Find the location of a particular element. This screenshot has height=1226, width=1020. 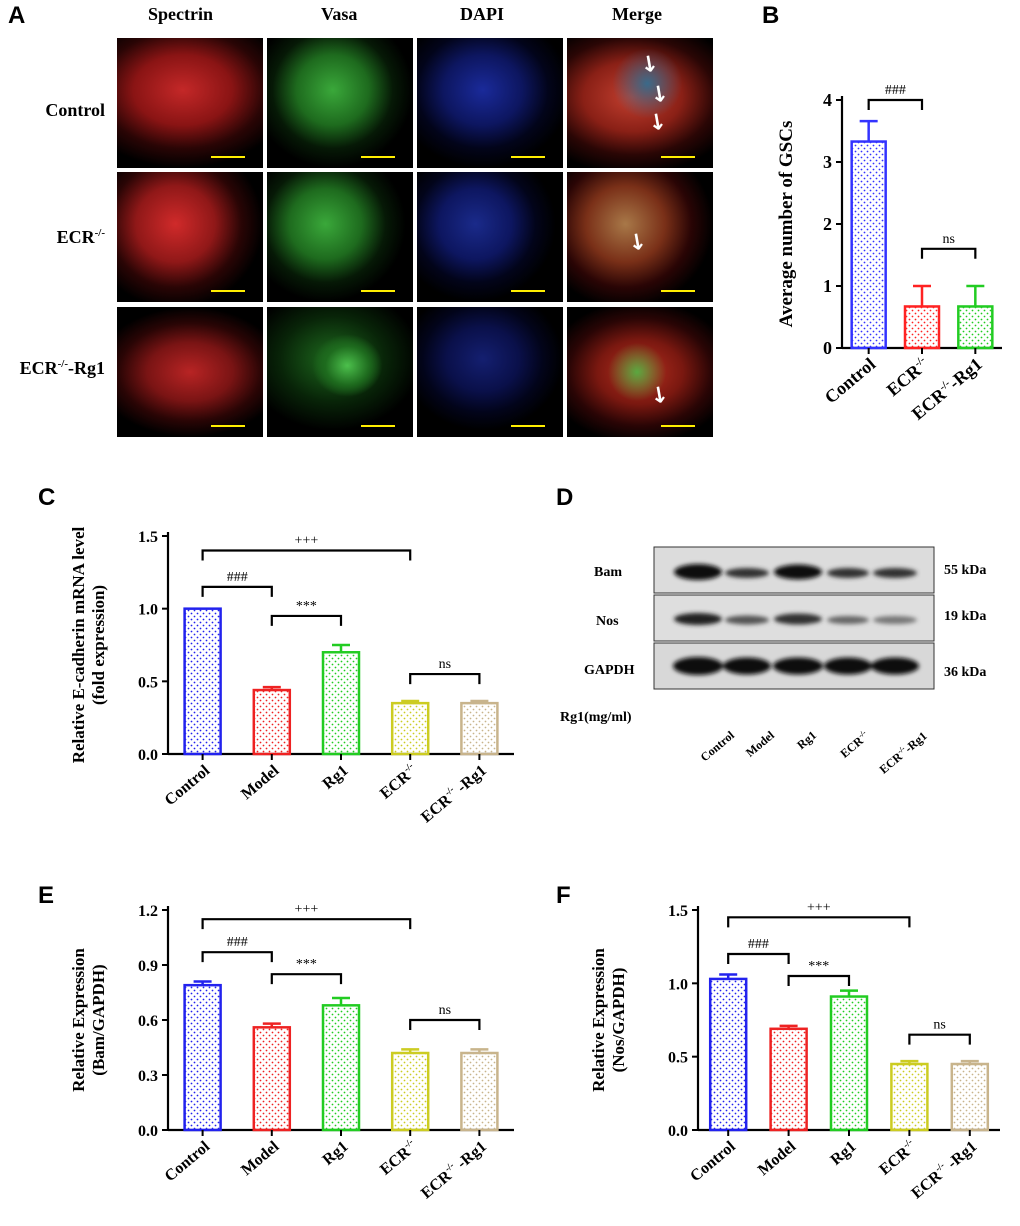

channel-label-vasa: Vasa is located at coordinates (339, 14).